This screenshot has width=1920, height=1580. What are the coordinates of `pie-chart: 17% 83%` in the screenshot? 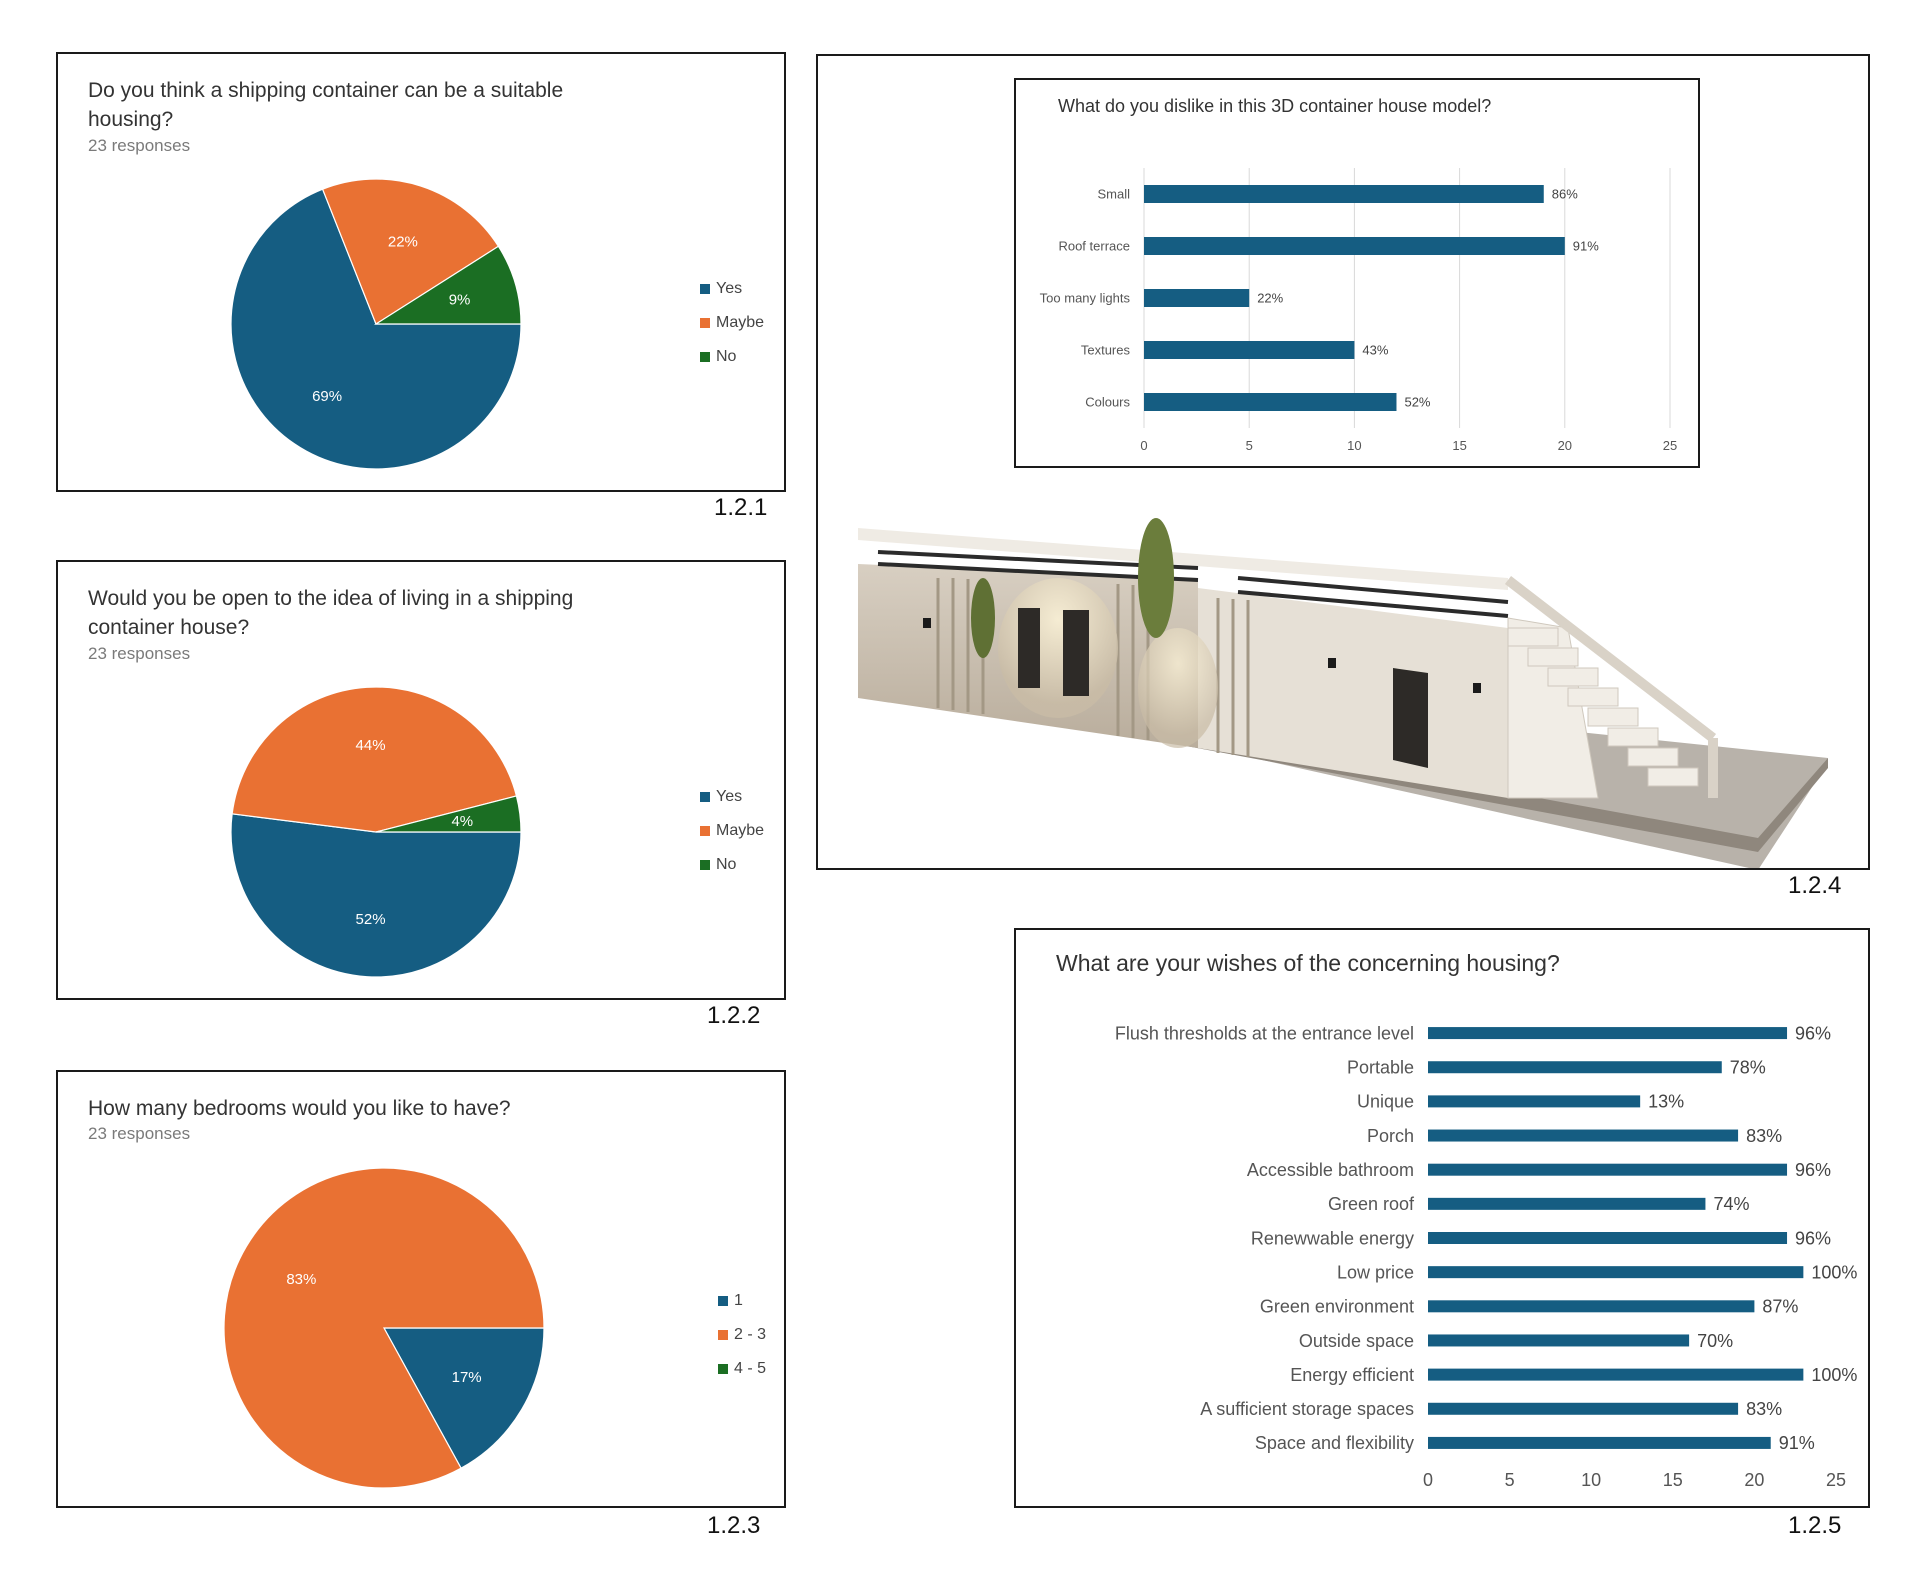 It's located at (384, 1328).